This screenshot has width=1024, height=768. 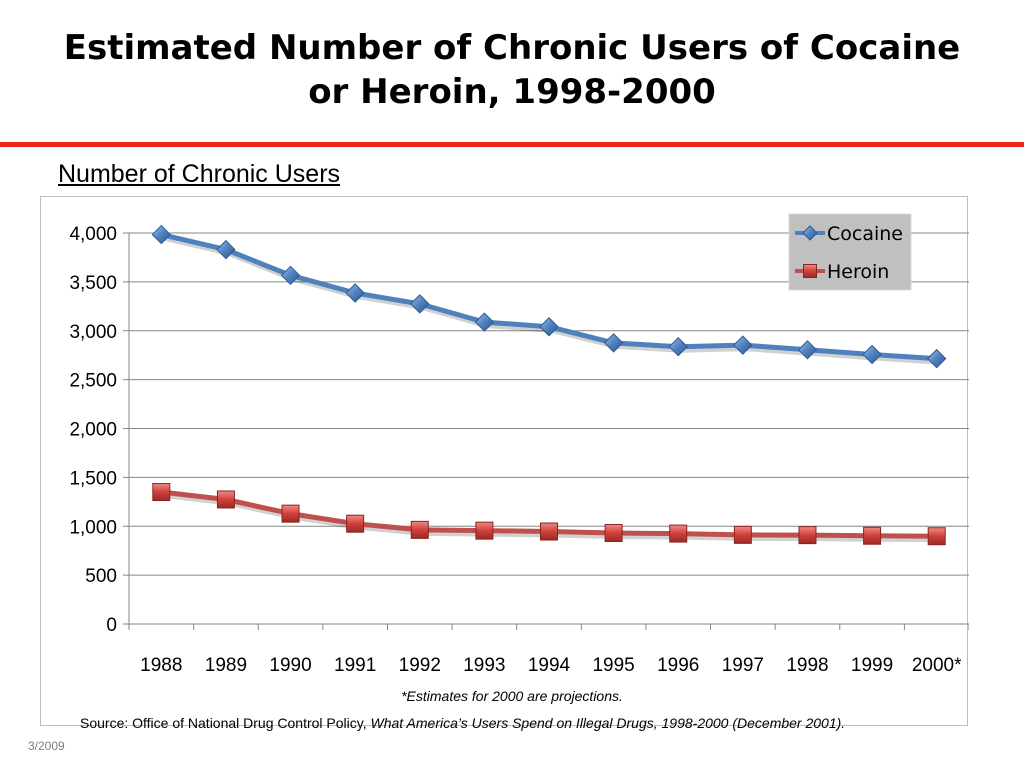 I want to click on y-tick-label: 3,000, so click(x=93, y=332).